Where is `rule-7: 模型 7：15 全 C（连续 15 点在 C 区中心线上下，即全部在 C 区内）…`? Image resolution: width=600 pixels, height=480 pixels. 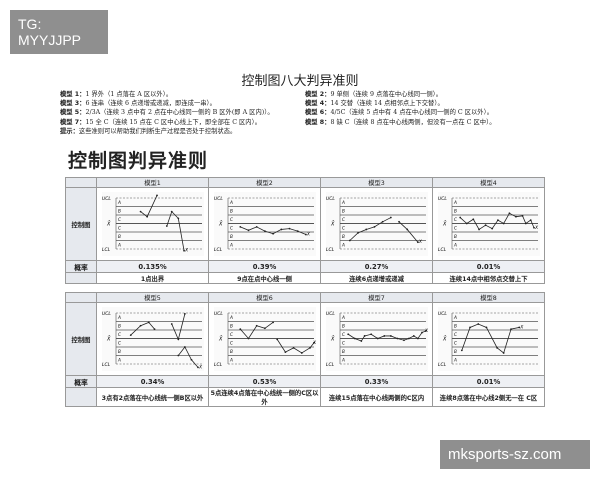
rule-7: 模型 7：15 全 C（连续 15 点在 C 区中心线上下，即全部在 C 区内）… is located at coordinates (161, 122).